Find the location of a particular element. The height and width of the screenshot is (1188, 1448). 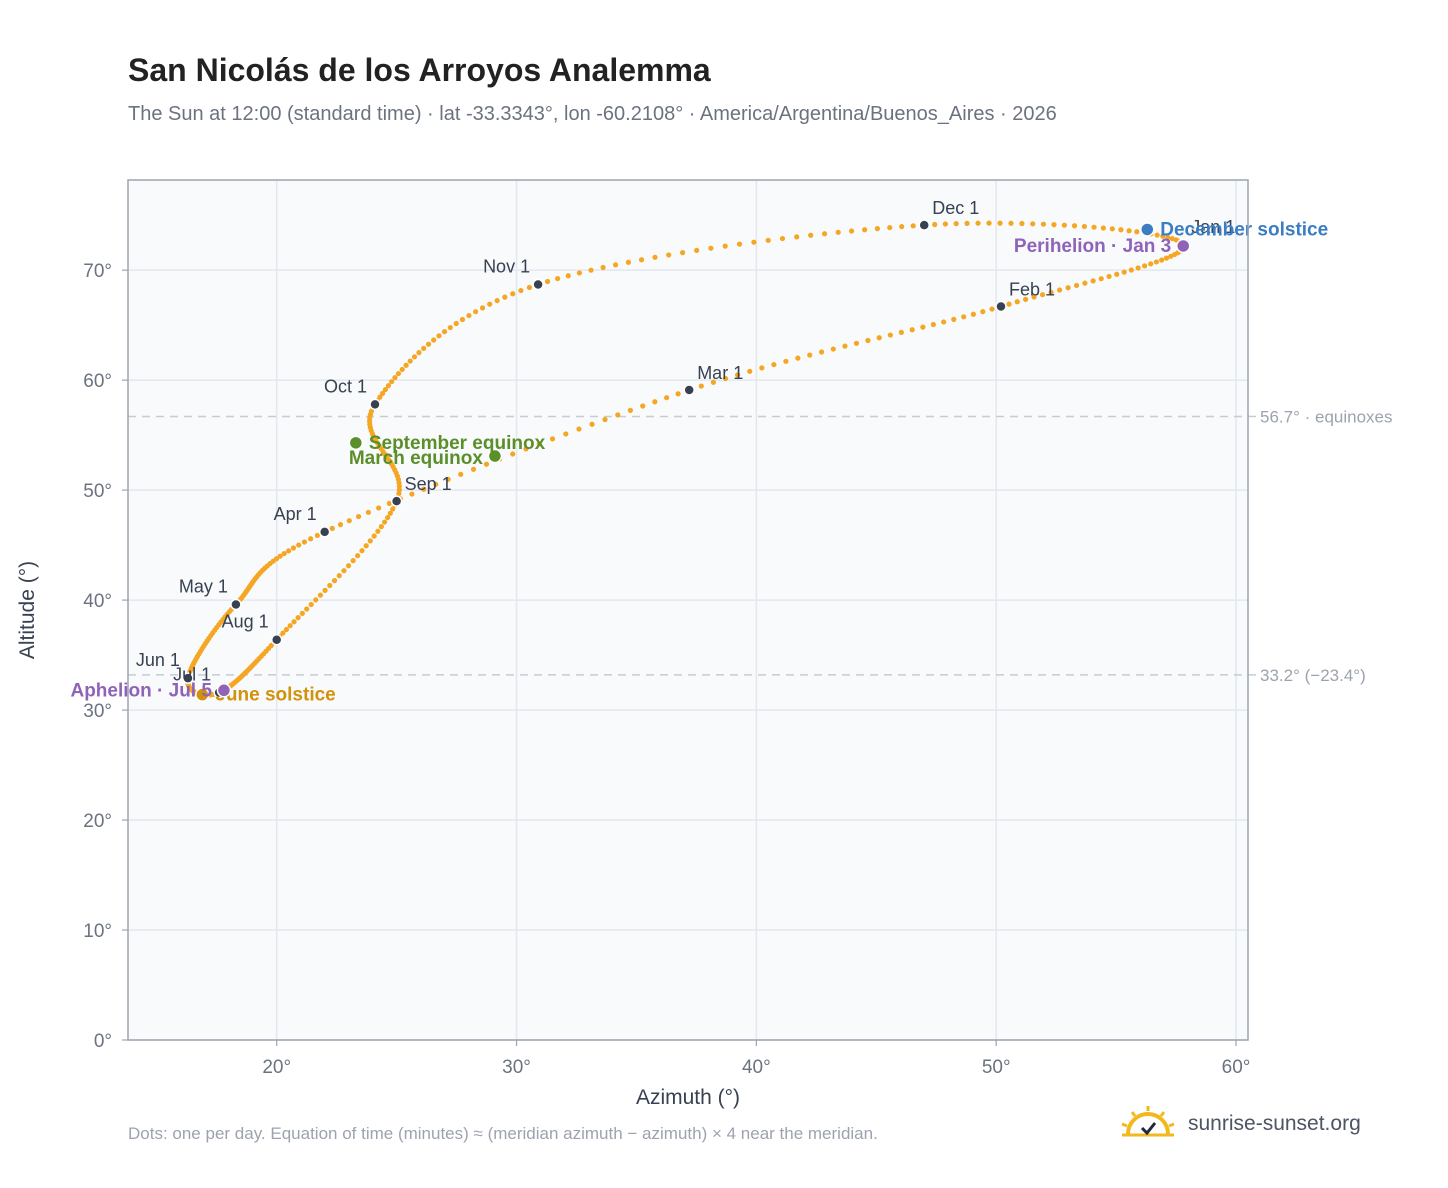

month-label: Feb 1 is located at coordinates (1032, 289).